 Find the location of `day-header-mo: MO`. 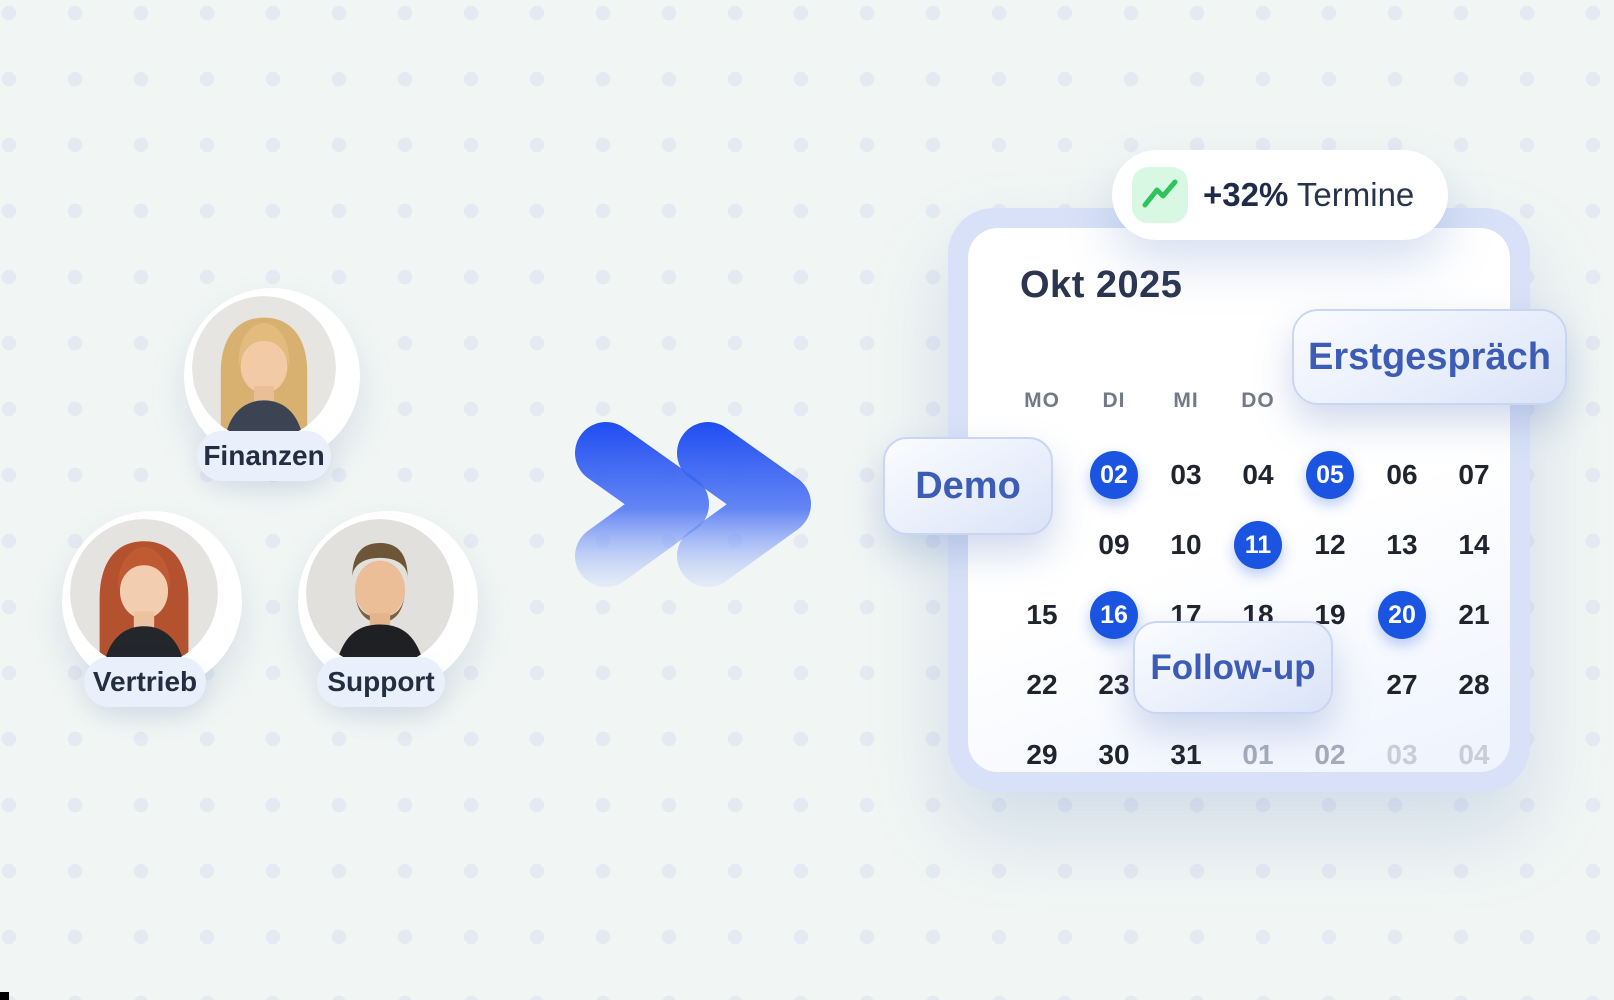

day-header-mo: MO is located at coordinates (1042, 400).